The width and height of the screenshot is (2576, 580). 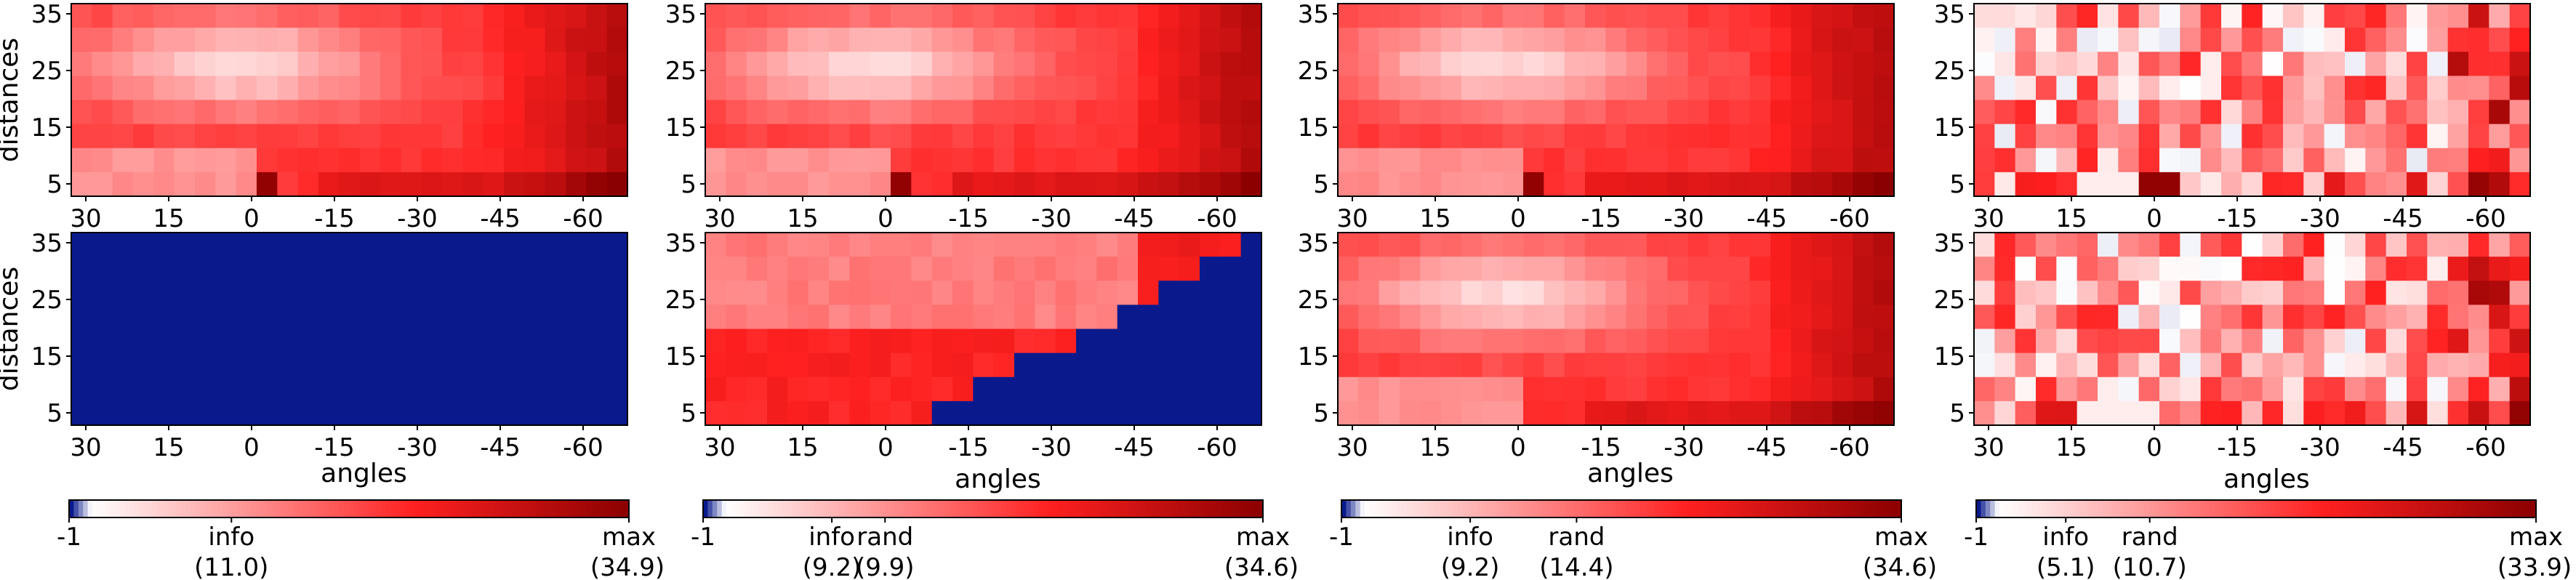 What do you see at coordinates (1321, 413) in the screenshot?
I see `y-tick-label: 5` at bounding box center [1321, 413].